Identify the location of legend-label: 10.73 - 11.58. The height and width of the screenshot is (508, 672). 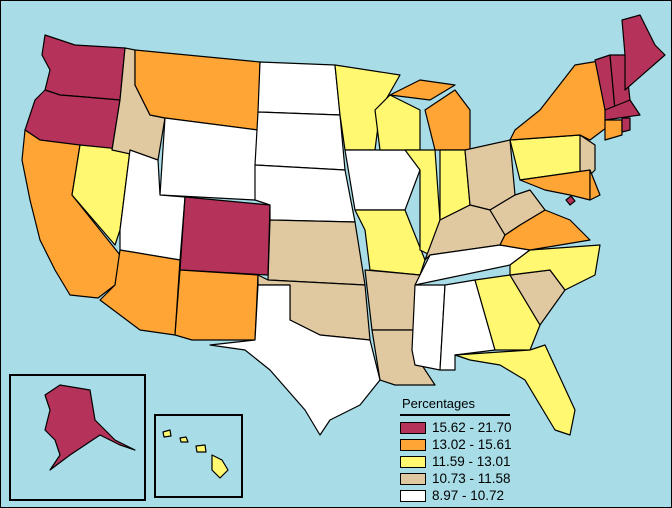
(471, 478).